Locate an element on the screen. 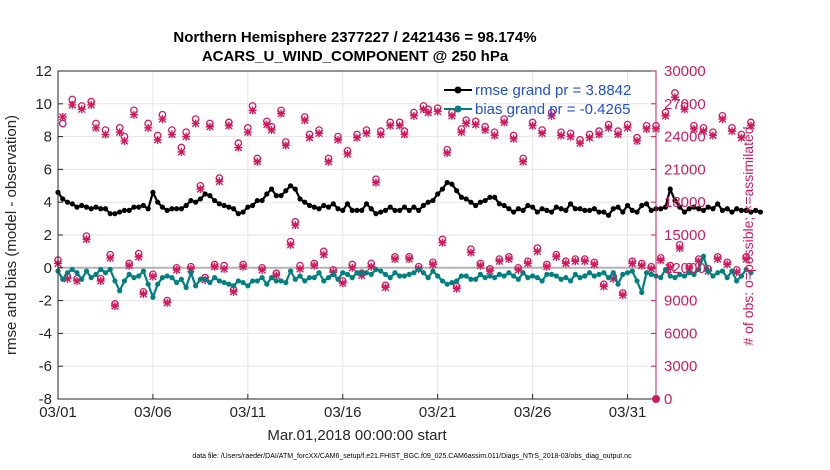  y2-tick-label: 3000 is located at coordinates (680, 366).